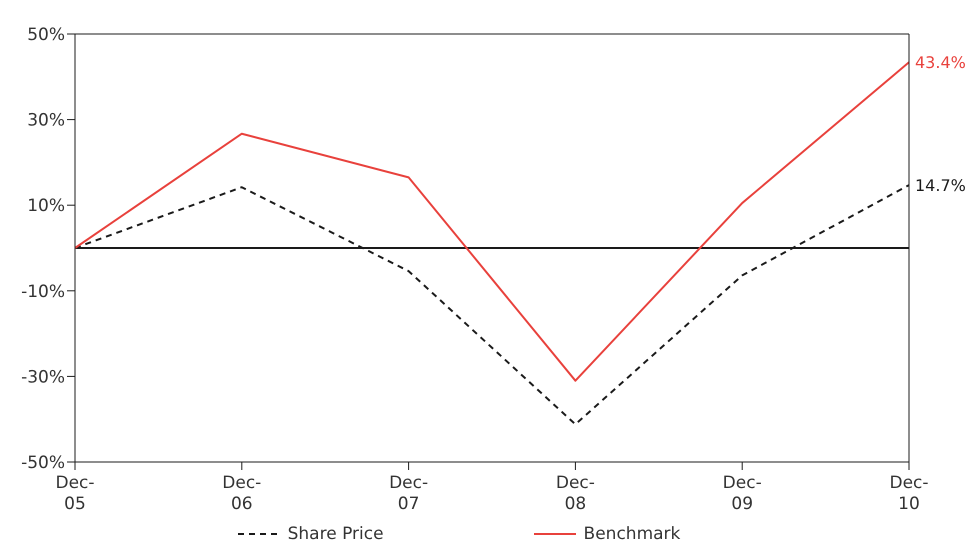  What do you see at coordinates (43, 292) in the screenshot?
I see `y-tick-label: -10%` at bounding box center [43, 292].